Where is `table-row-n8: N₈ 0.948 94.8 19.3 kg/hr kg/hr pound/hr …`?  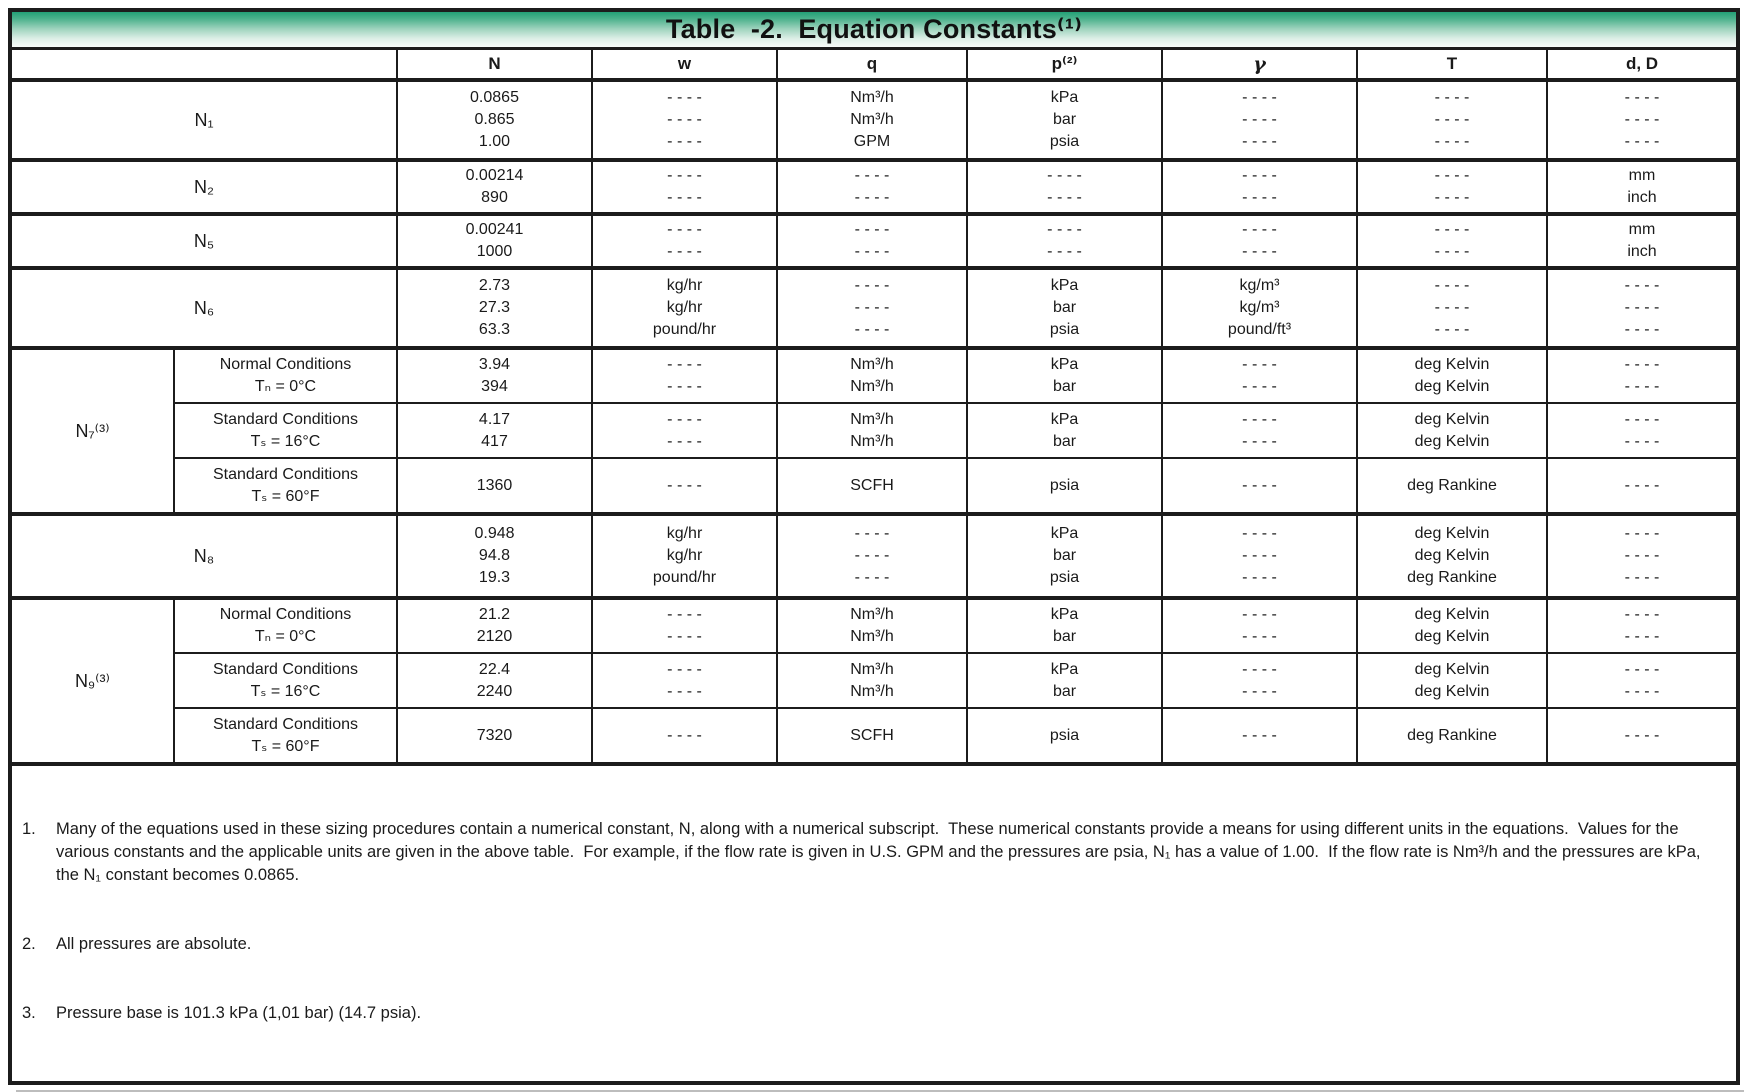 table-row-n8: N₈ 0.948 94.8 19.3 kg/hr kg/hr pound/hr … is located at coordinates (874, 555).